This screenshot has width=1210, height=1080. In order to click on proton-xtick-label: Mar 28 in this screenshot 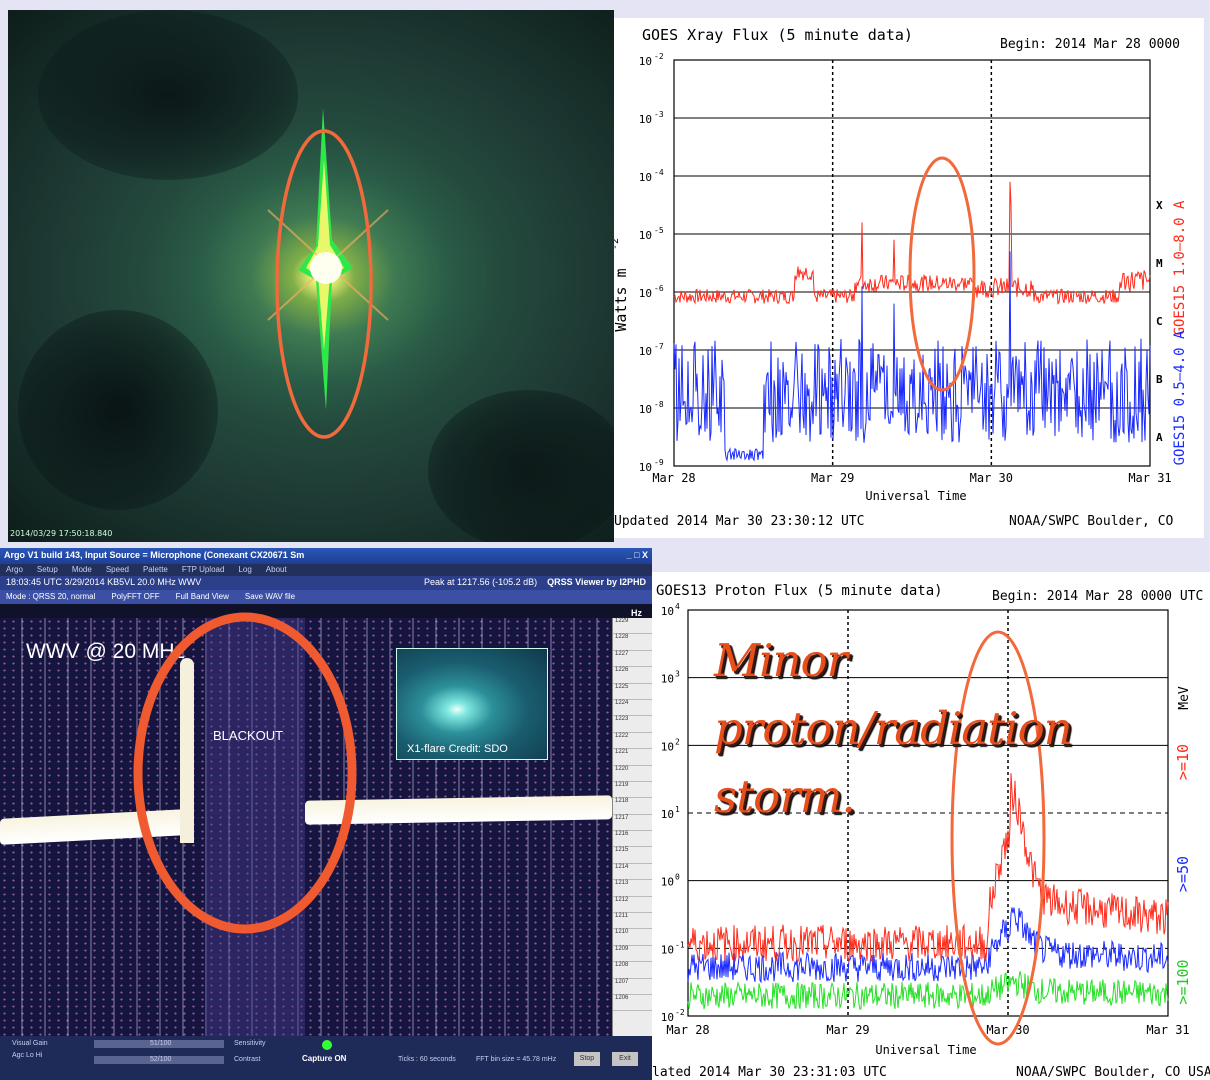, I will do `click(687, 1030)`.